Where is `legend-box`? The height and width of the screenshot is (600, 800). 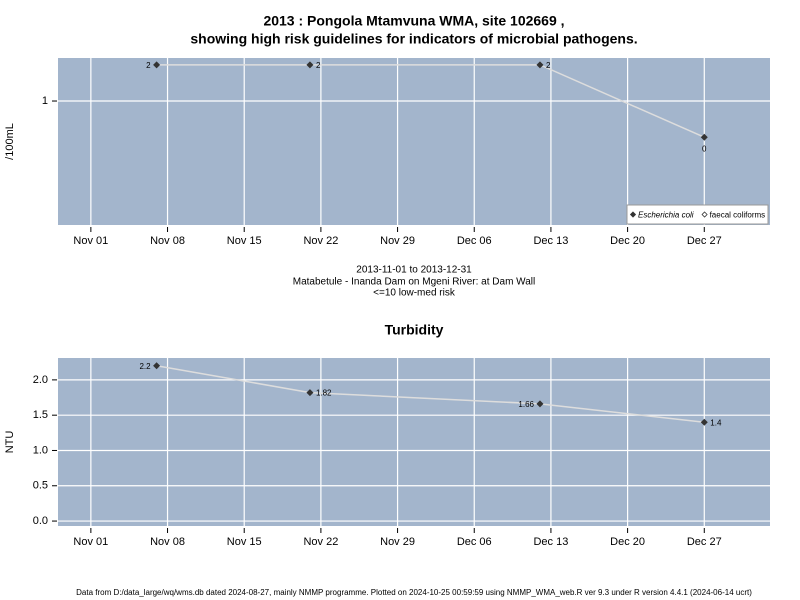
legend-box is located at coordinates (697, 214).